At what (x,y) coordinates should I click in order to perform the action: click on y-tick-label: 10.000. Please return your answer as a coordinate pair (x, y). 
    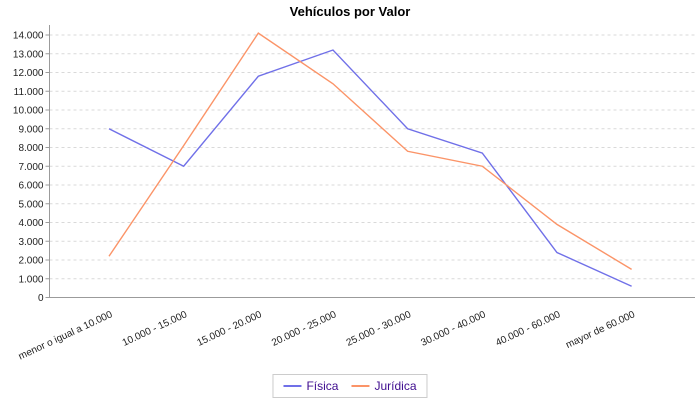
    Looking at the image, I should click on (28, 111).